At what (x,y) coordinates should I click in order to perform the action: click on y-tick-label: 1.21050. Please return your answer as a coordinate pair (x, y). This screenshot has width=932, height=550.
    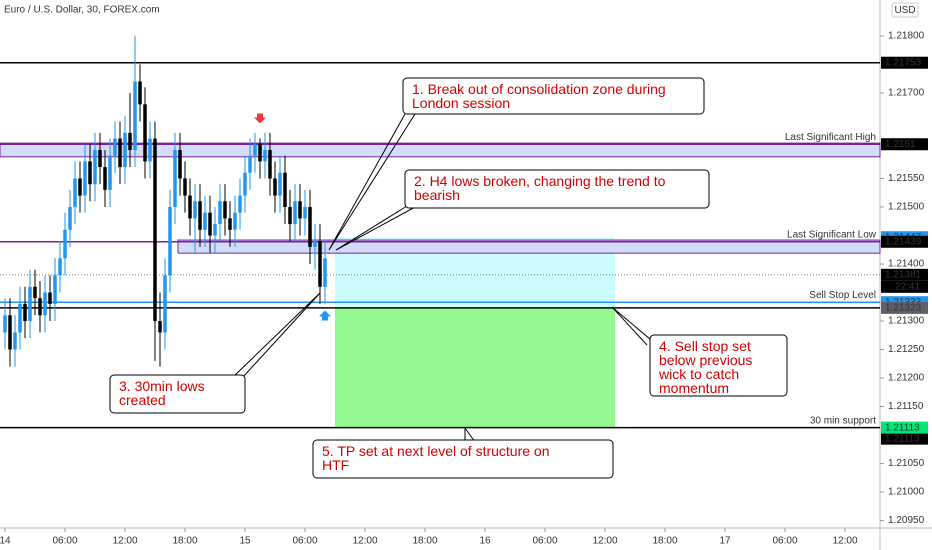
    Looking at the image, I should click on (906, 463).